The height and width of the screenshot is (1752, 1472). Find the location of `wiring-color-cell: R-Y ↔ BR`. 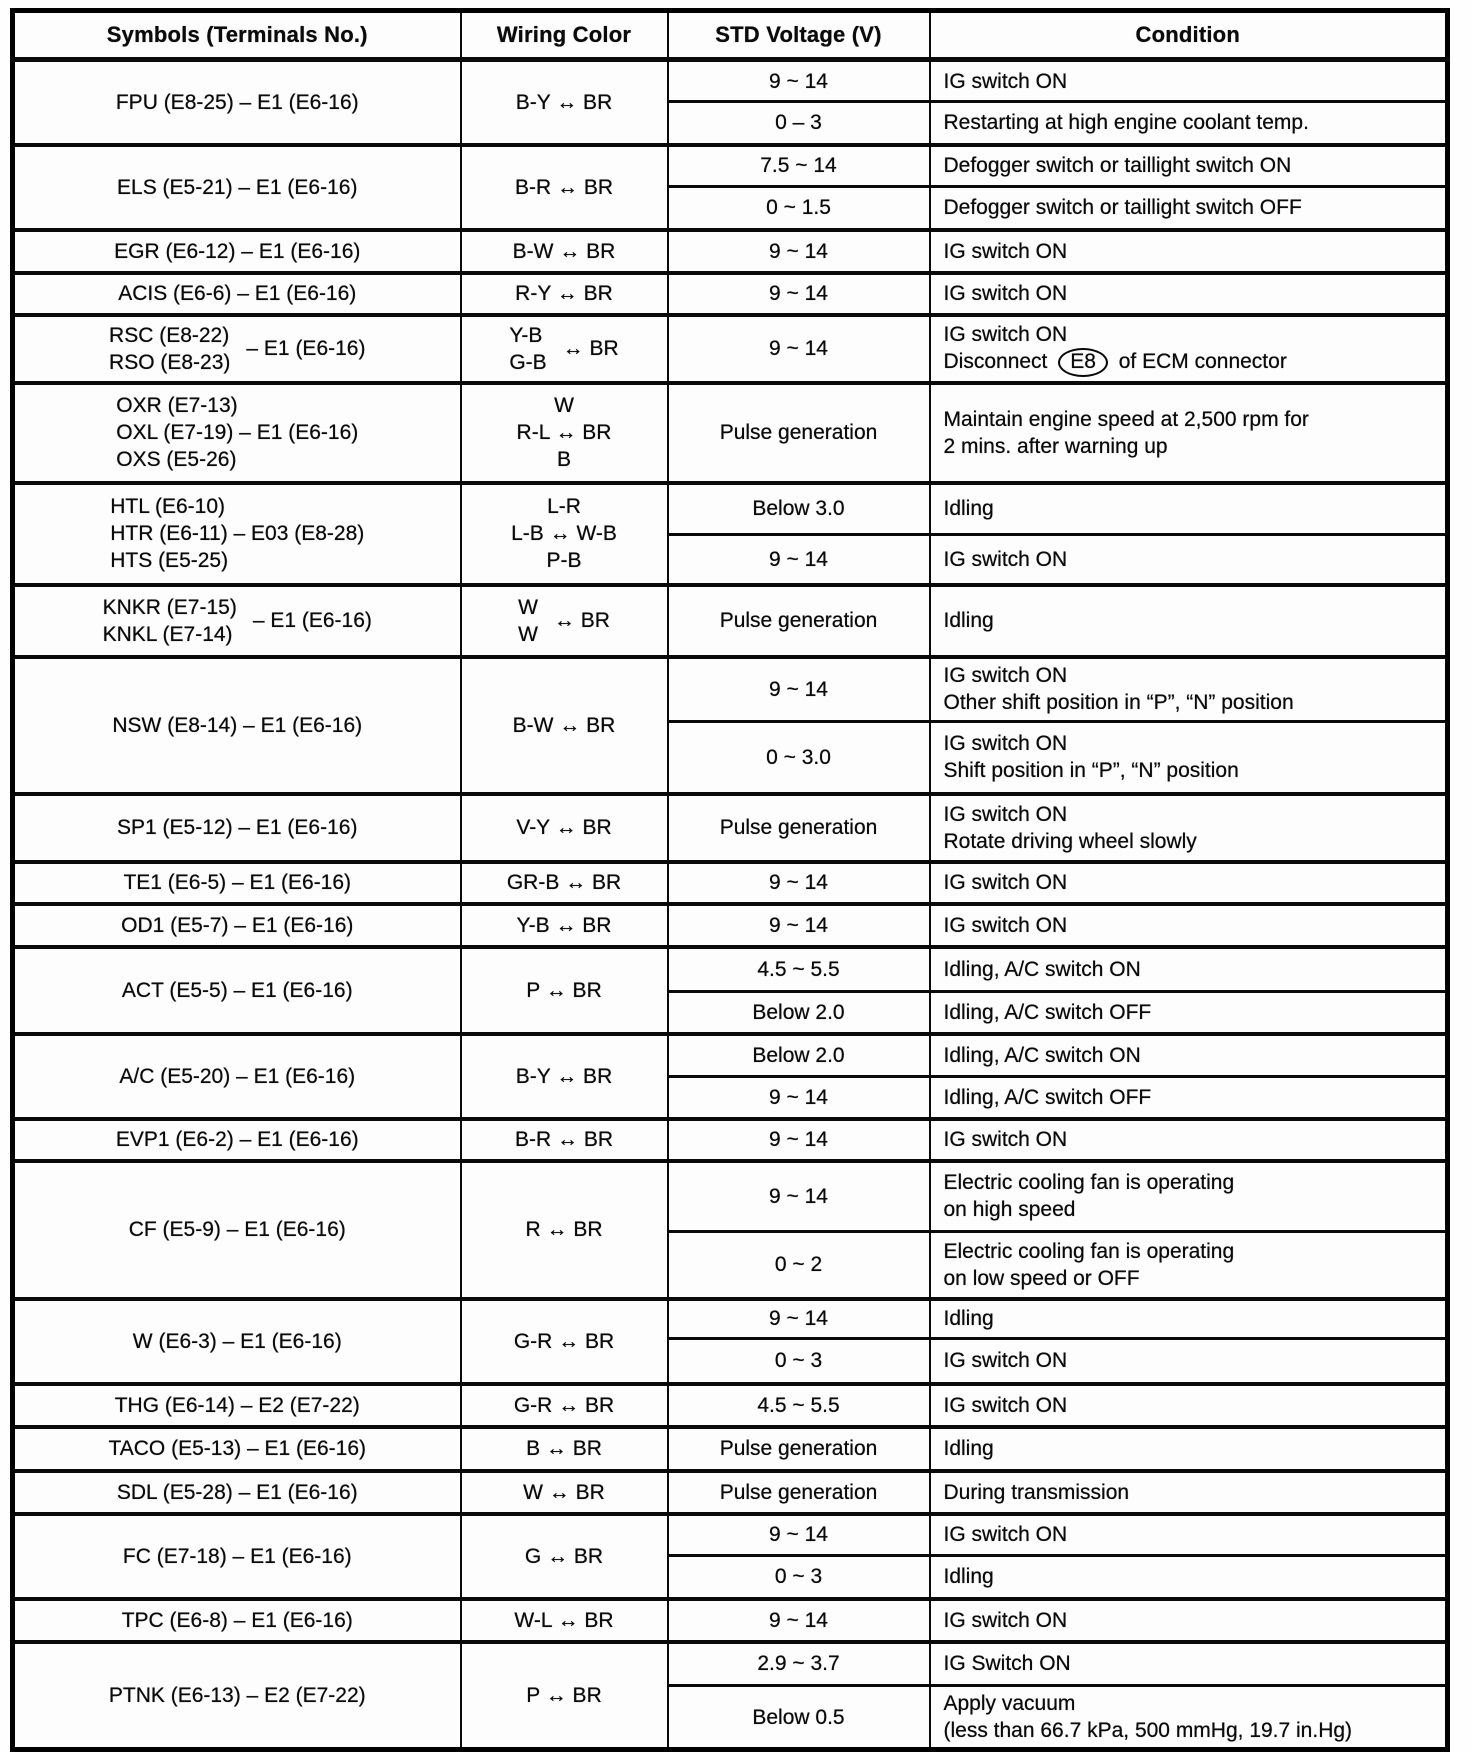

wiring-color-cell: R-Y ↔ BR is located at coordinates (564, 293).